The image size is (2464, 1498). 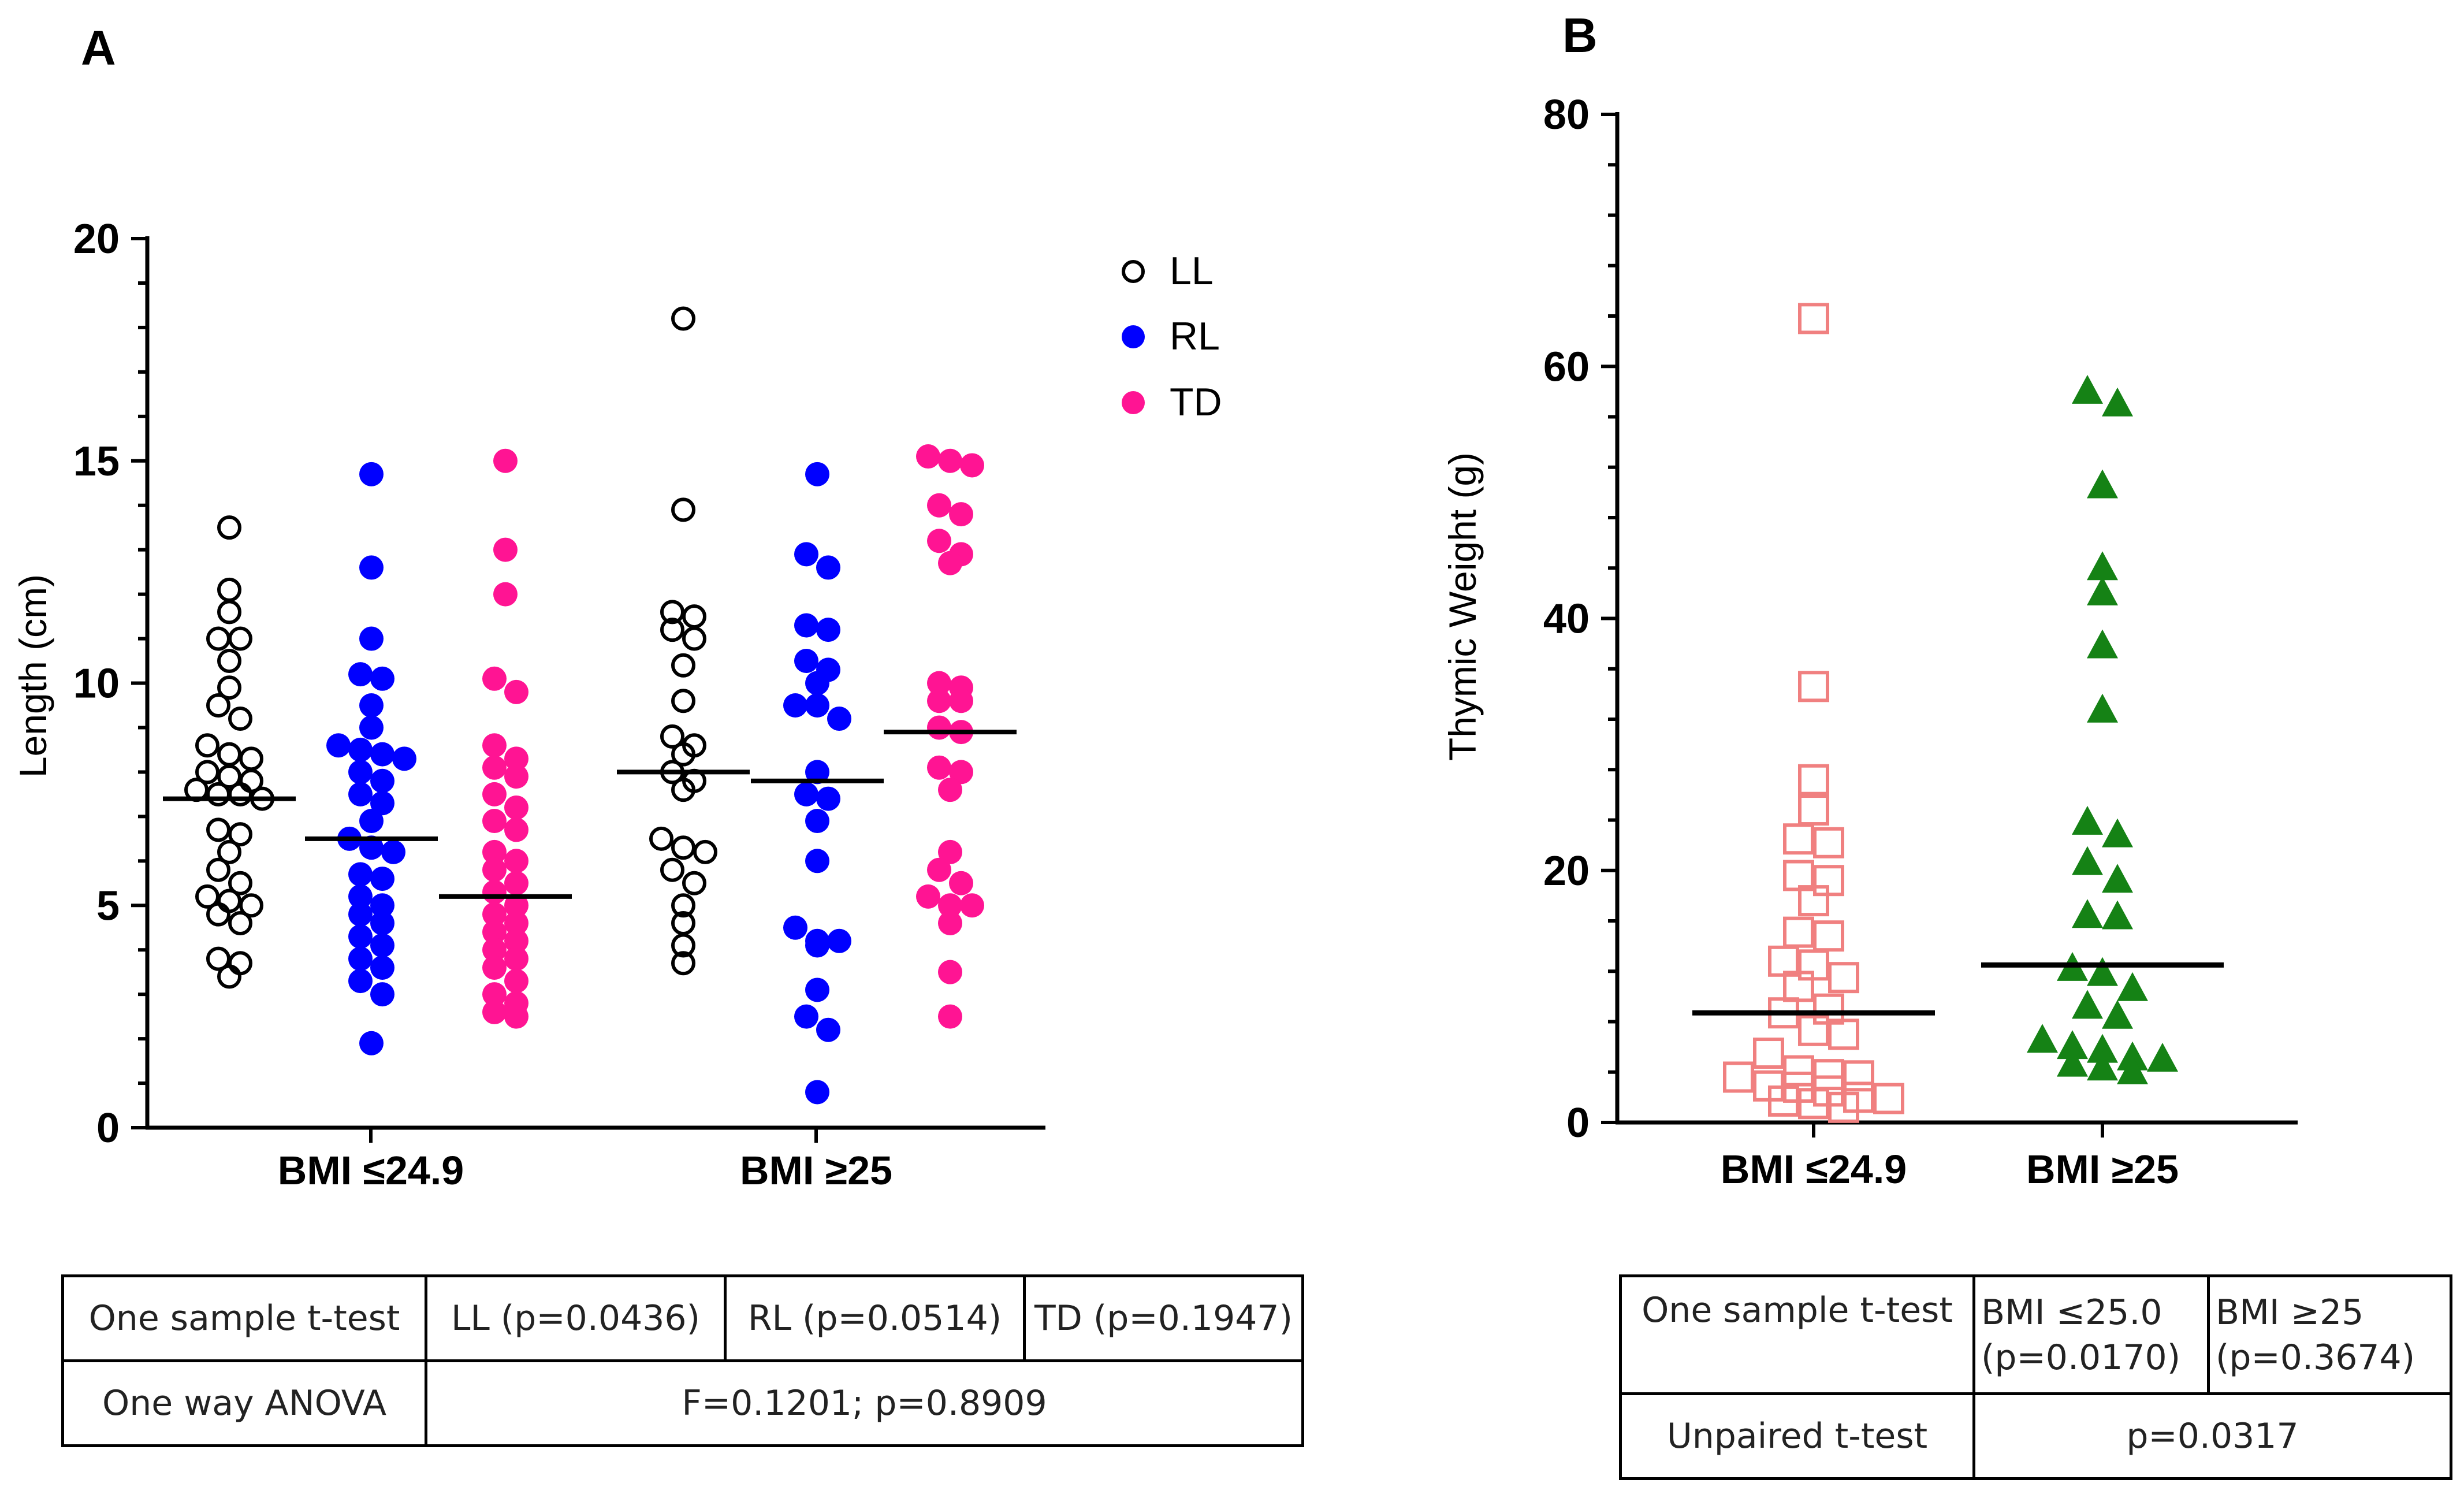 What do you see at coordinates (2091, 1334) in the screenshot?
I see `table-b-low-result: BMI ≤25.0 (p=0.0170)` at bounding box center [2091, 1334].